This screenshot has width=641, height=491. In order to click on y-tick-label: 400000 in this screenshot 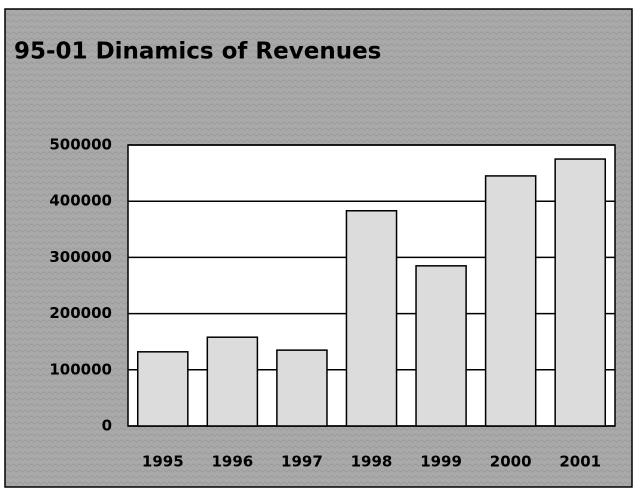, I will do `click(80, 201)`.